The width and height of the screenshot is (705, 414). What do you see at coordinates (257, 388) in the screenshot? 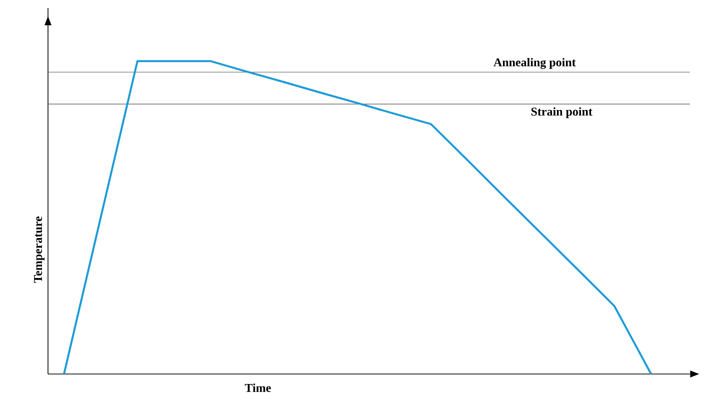
I see `x-axis-title: Time` at bounding box center [257, 388].